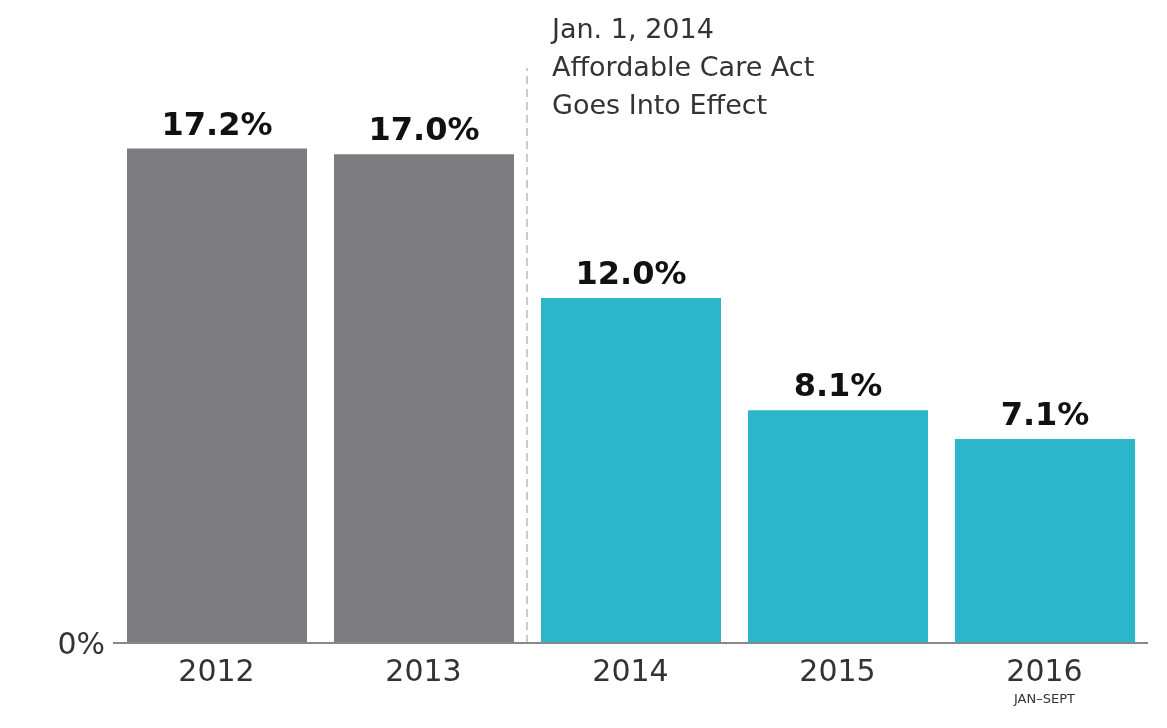 This screenshot has height=728, width=1167. Describe the element at coordinates (216, 670) in the screenshot. I see `x-tick-label: 2012` at that location.